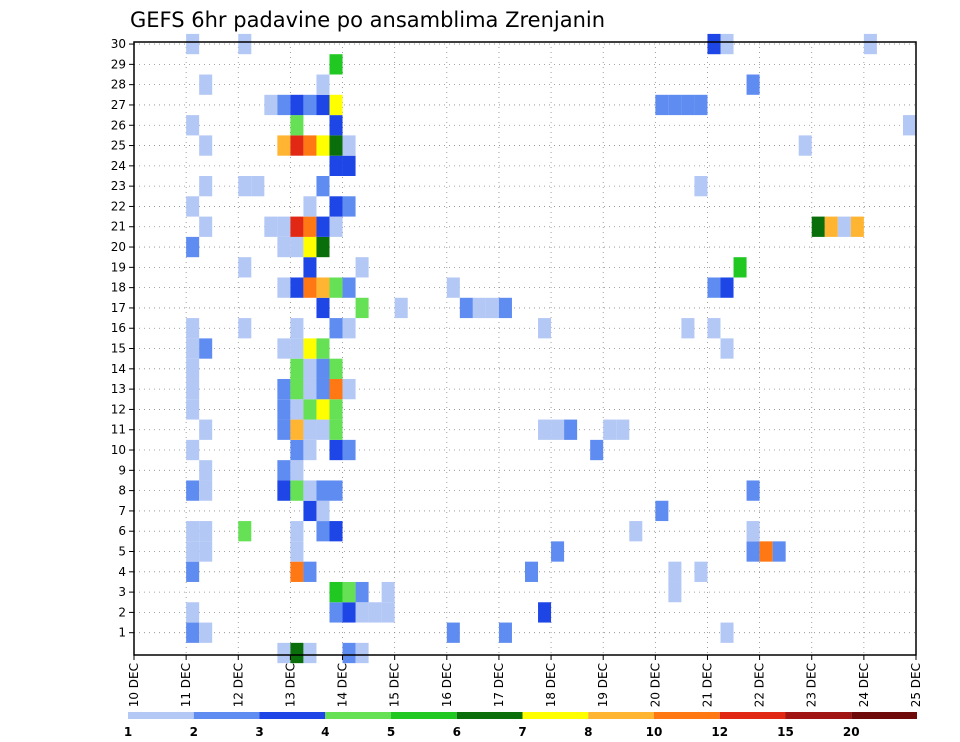  Describe the element at coordinates (851, 732) in the screenshot. I see `legend-label: 20` at that location.